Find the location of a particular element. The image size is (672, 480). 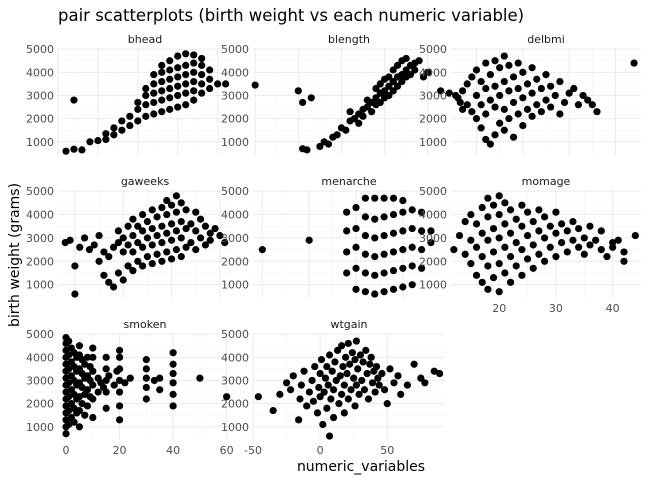

strip-label: gaweeks is located at coordinates (145, 181).